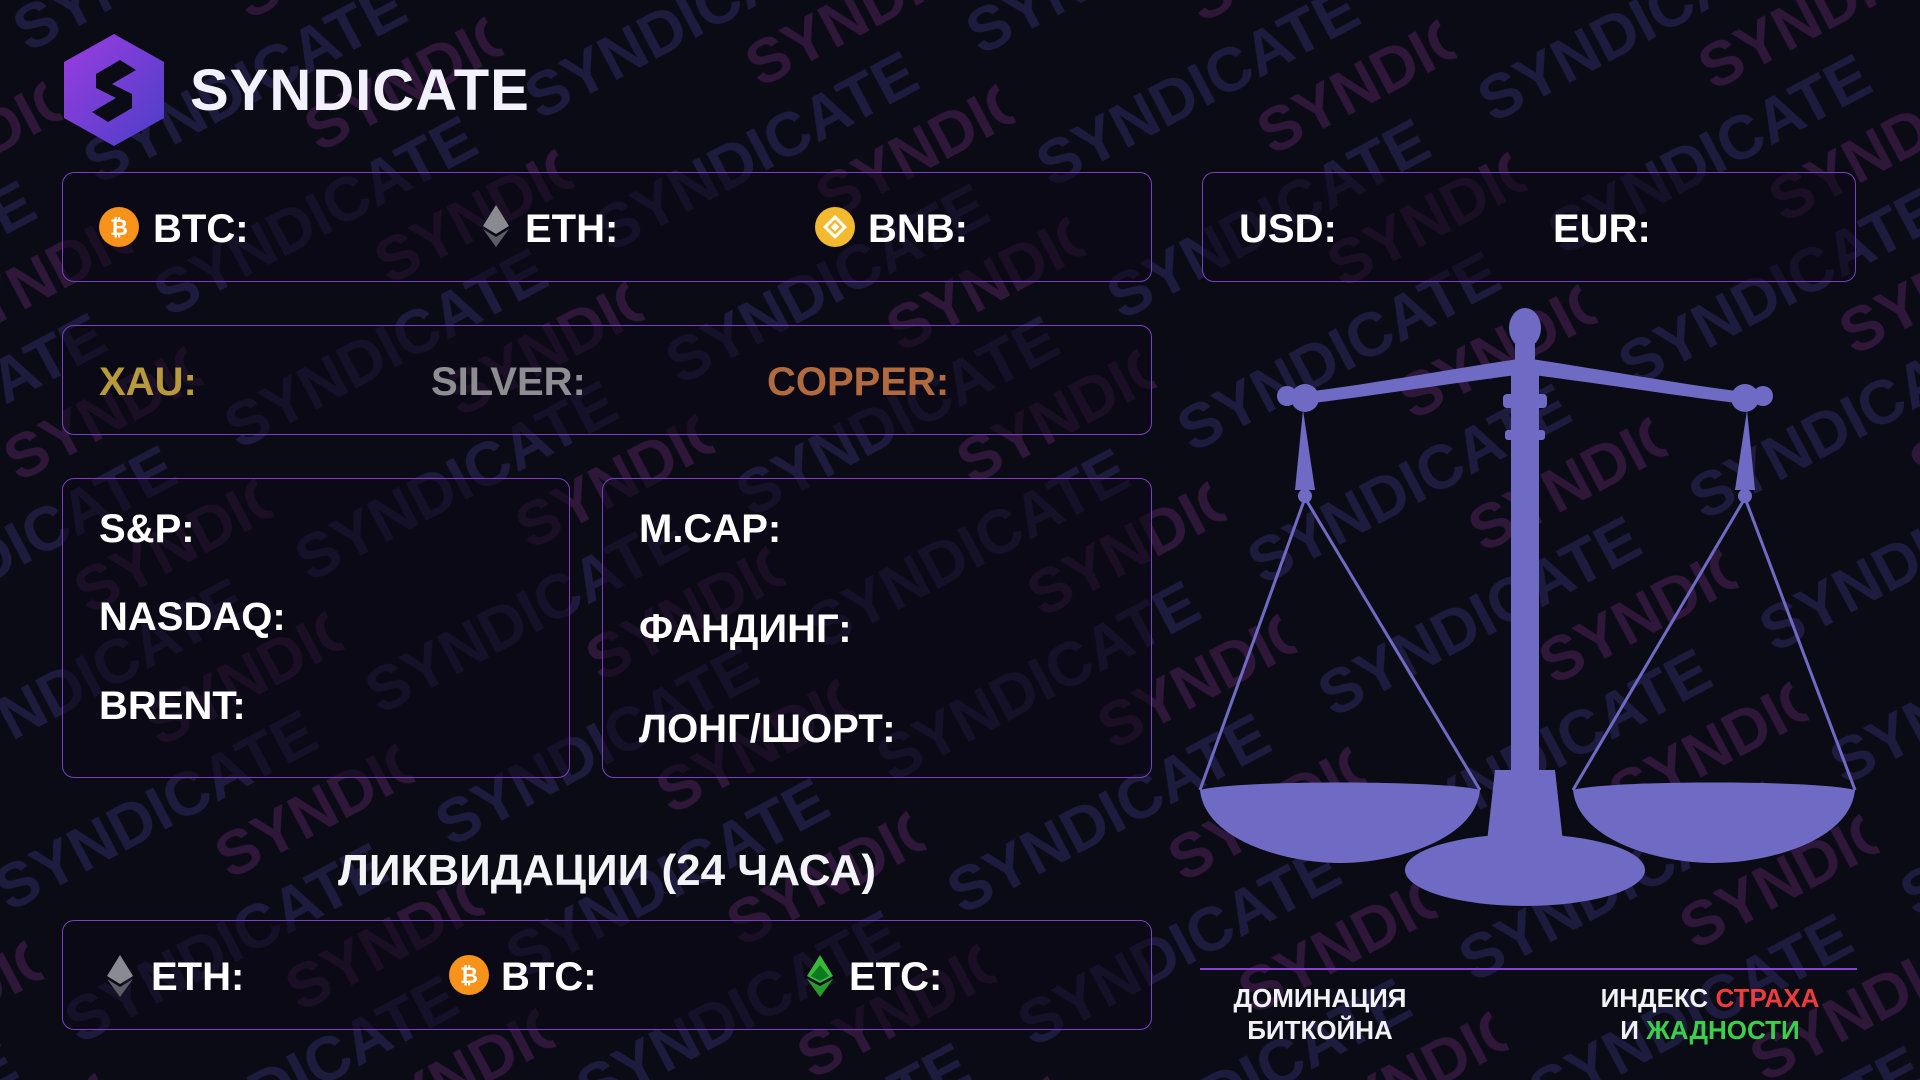 This screenshot has height=1080, width=1920. What do you see at coordinates (1633, 1030) in the screenshot?
I see `fear-greed-and: И` at bounding box center [1633, 1030].